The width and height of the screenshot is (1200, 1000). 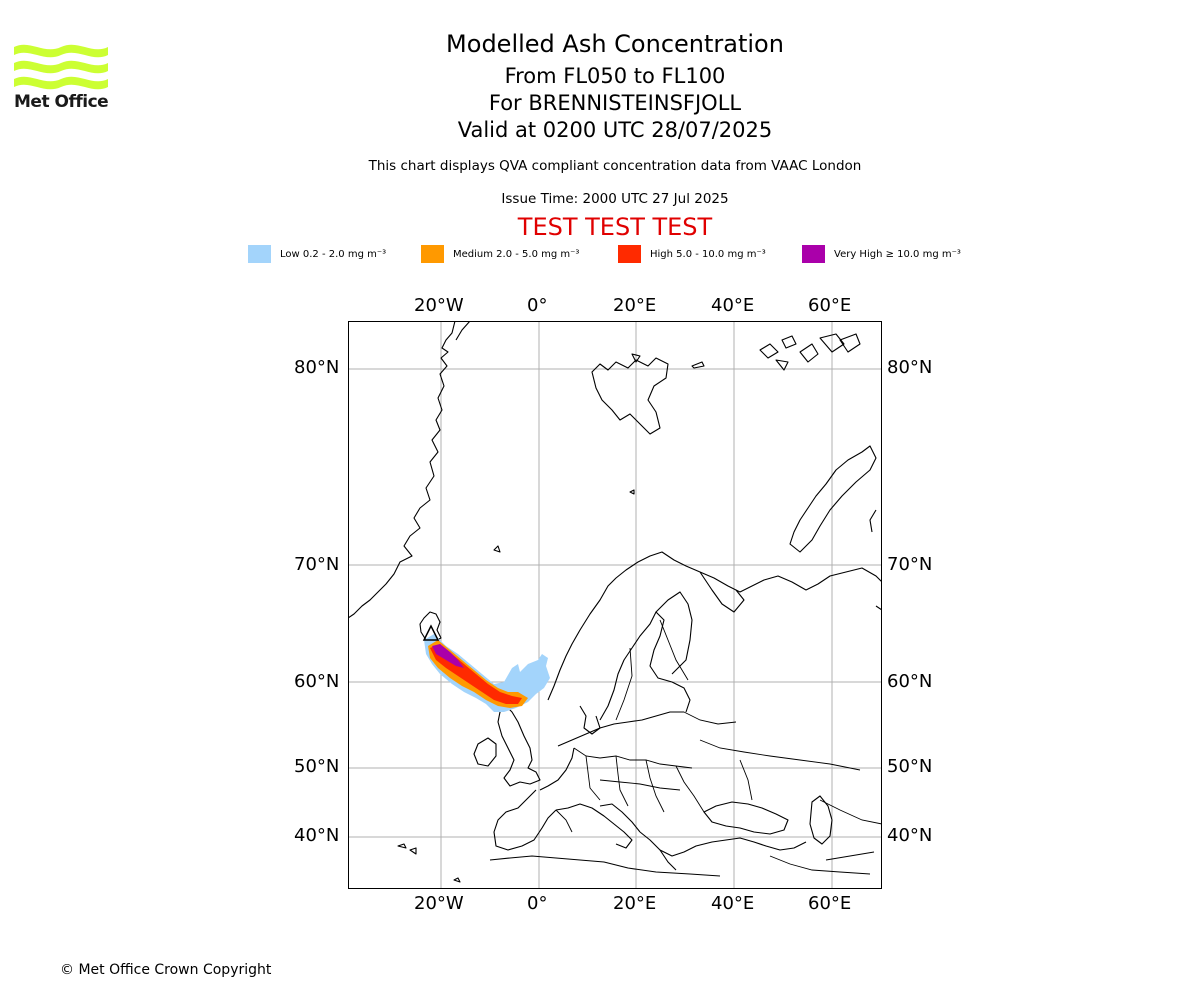 What do you see at coordinates (897, 254) in the screenshot?
I see `legend-label-very-high: Very High ≥ 10.0 mg m⁻³` at bounding box center [897, 254].